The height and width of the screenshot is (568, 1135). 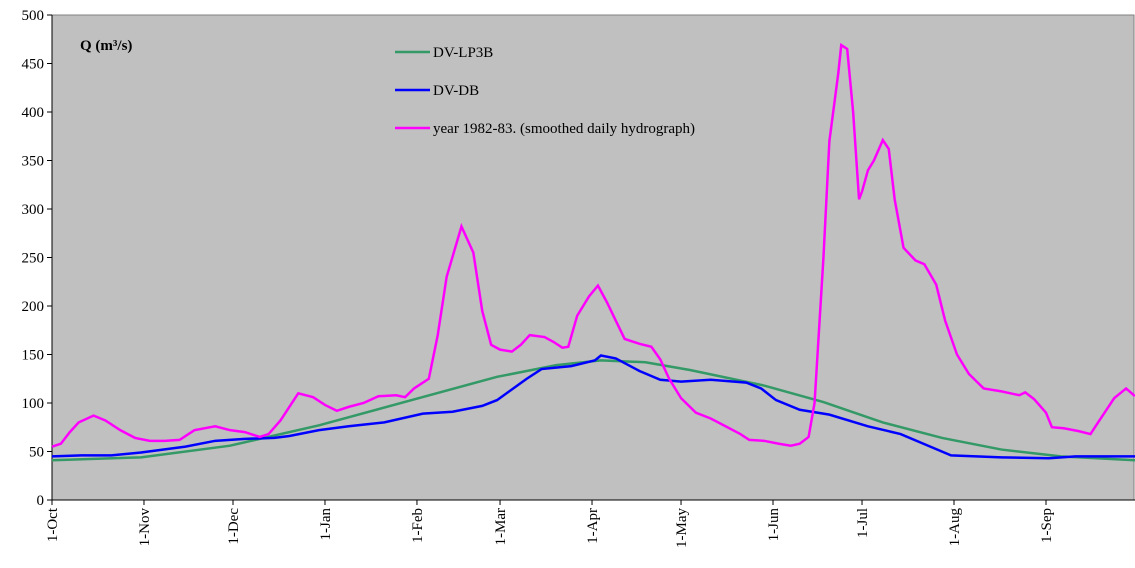 What do you see at coordinates (593, 526) in the screenshot?
I see `x-tick-label: 1-Apr` at bounding box center [593, 526].